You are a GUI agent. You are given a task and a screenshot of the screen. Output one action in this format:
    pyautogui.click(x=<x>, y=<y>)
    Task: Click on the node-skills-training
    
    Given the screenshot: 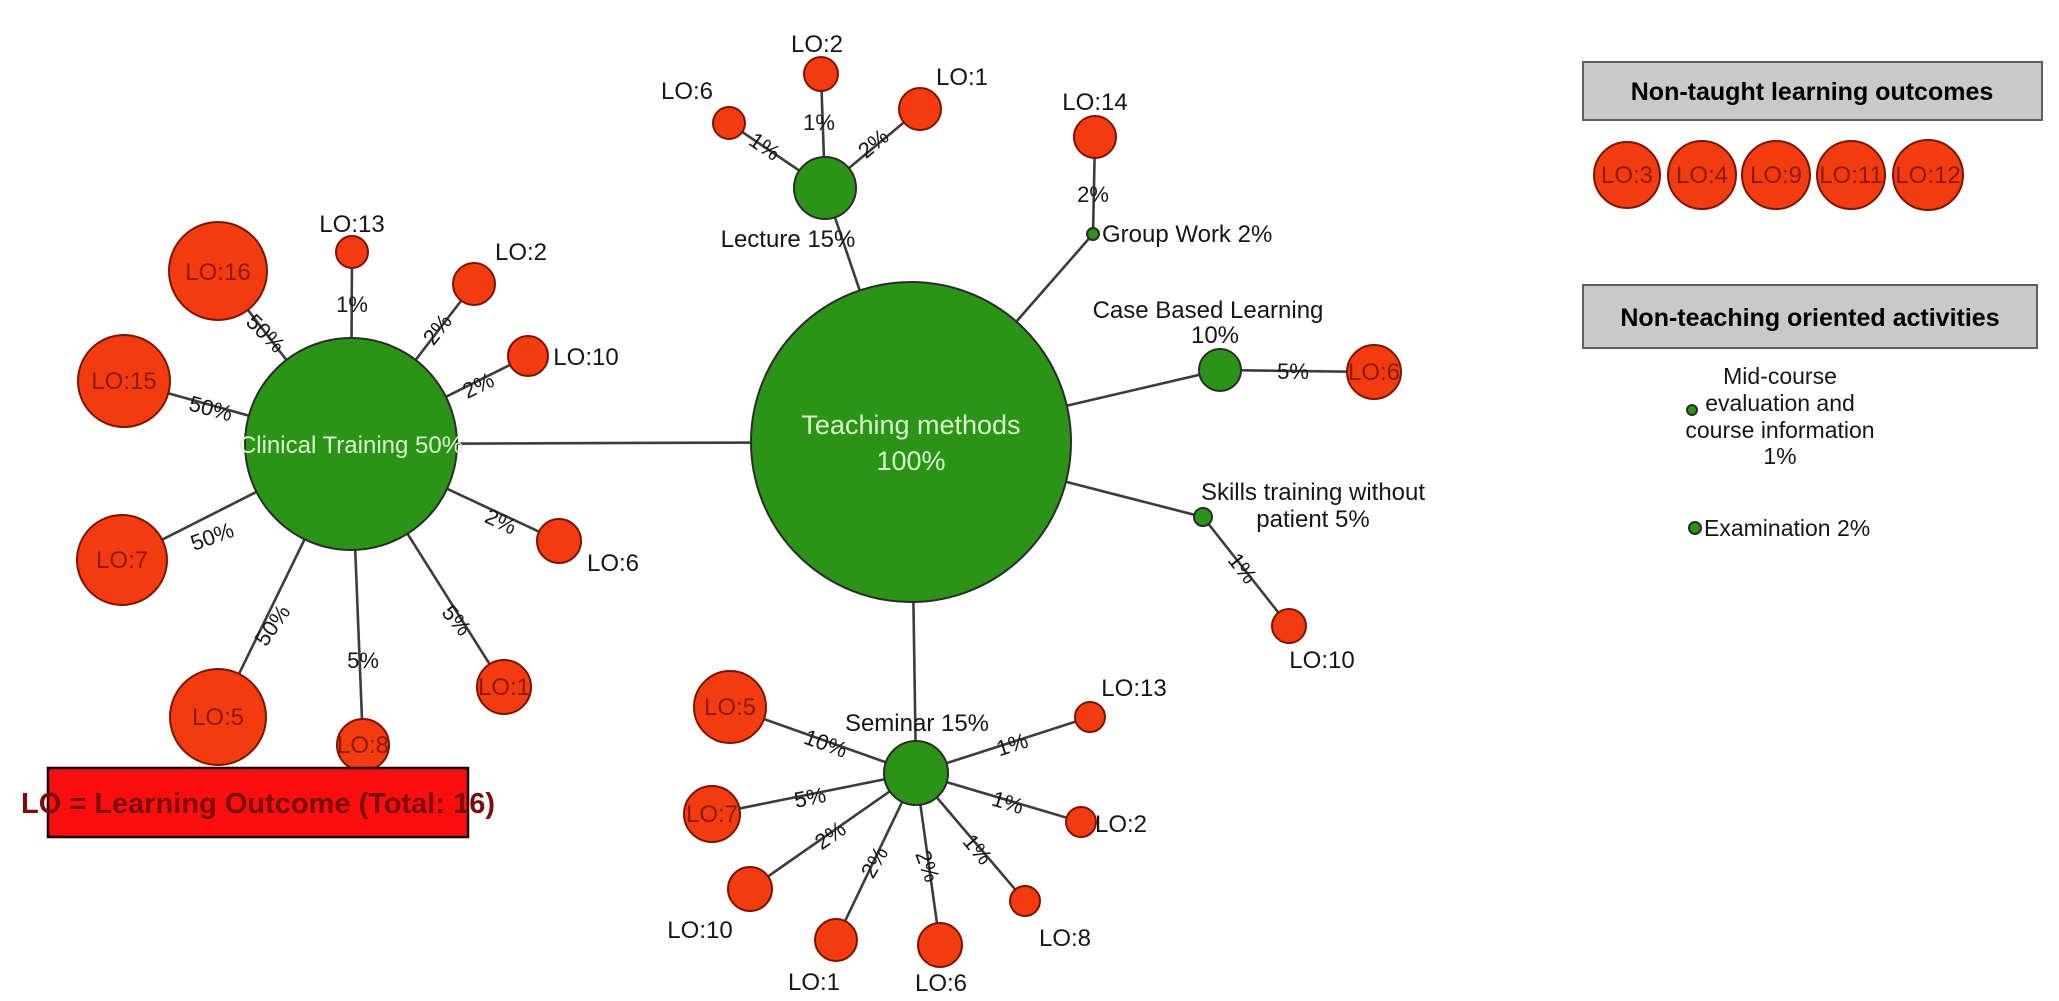 What is the action you would take?
    pyautogui.click(x=1203, y=517)
    